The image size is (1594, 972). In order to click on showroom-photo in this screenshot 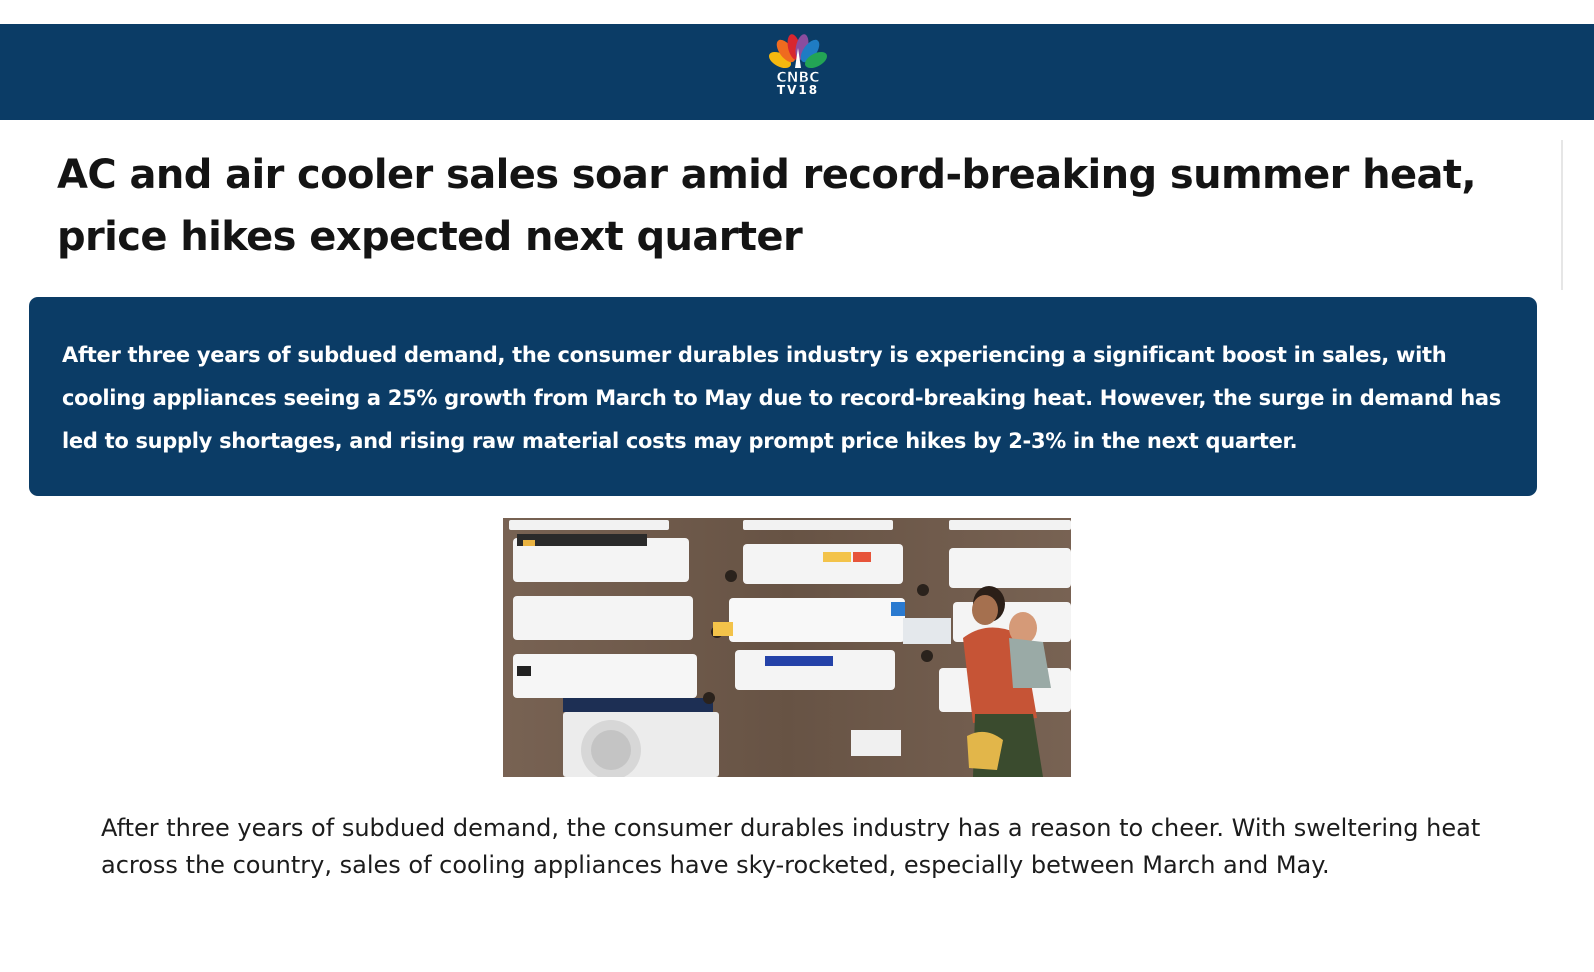, I will do `click(787, 647)`.